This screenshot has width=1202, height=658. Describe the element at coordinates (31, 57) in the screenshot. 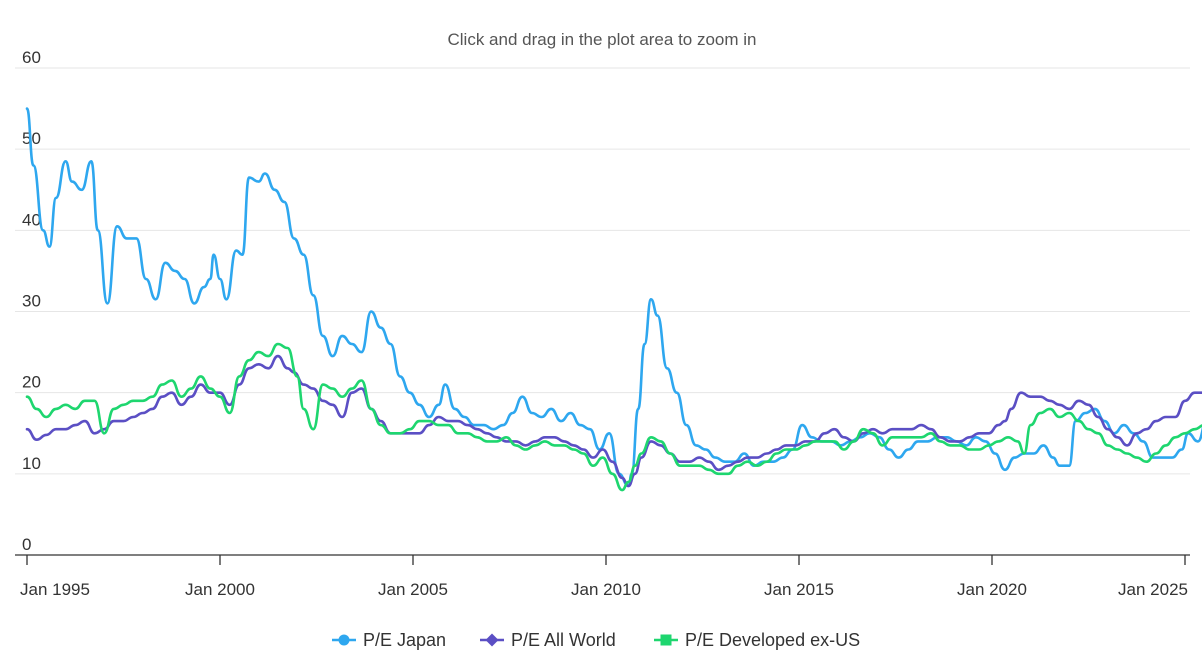

I see `y-tick-label: 60` at that location.